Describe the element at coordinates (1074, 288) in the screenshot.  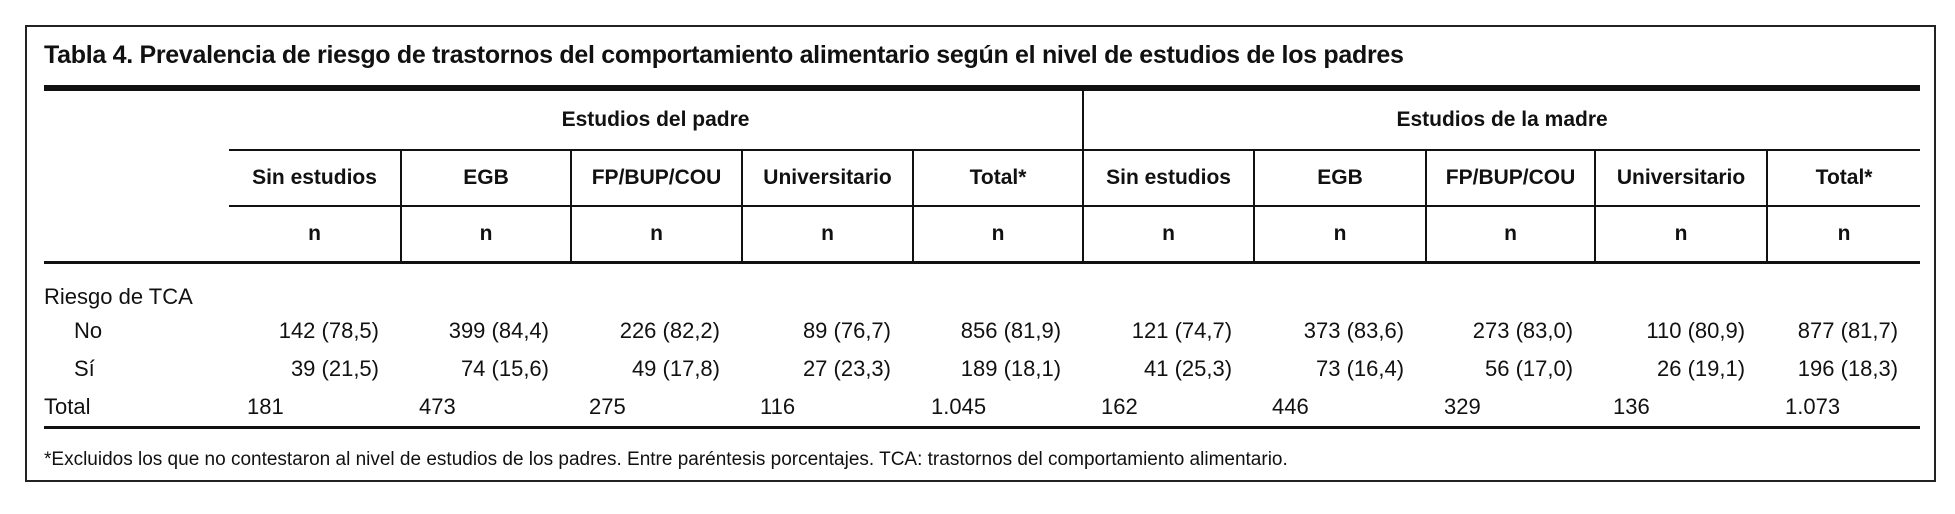
I see `section-fill` at that location.